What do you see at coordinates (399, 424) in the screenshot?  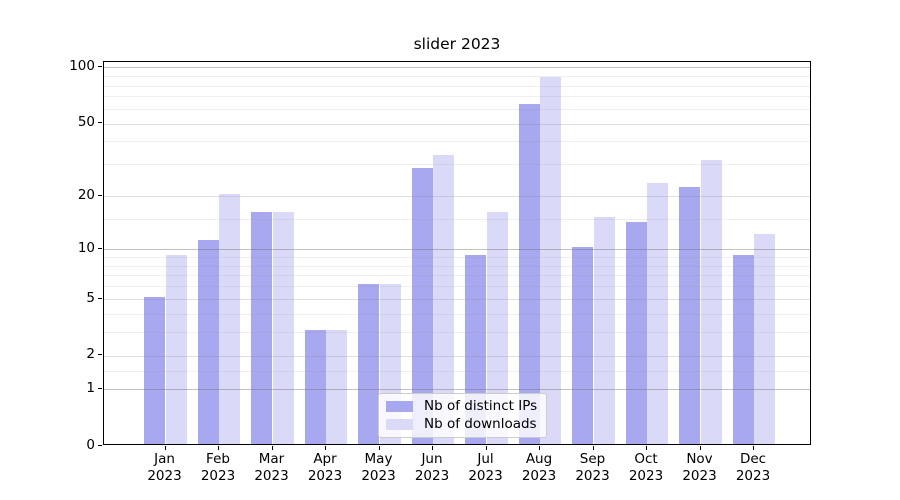 I see `legend-swatch-downloads` at bounding box center [399, 424].